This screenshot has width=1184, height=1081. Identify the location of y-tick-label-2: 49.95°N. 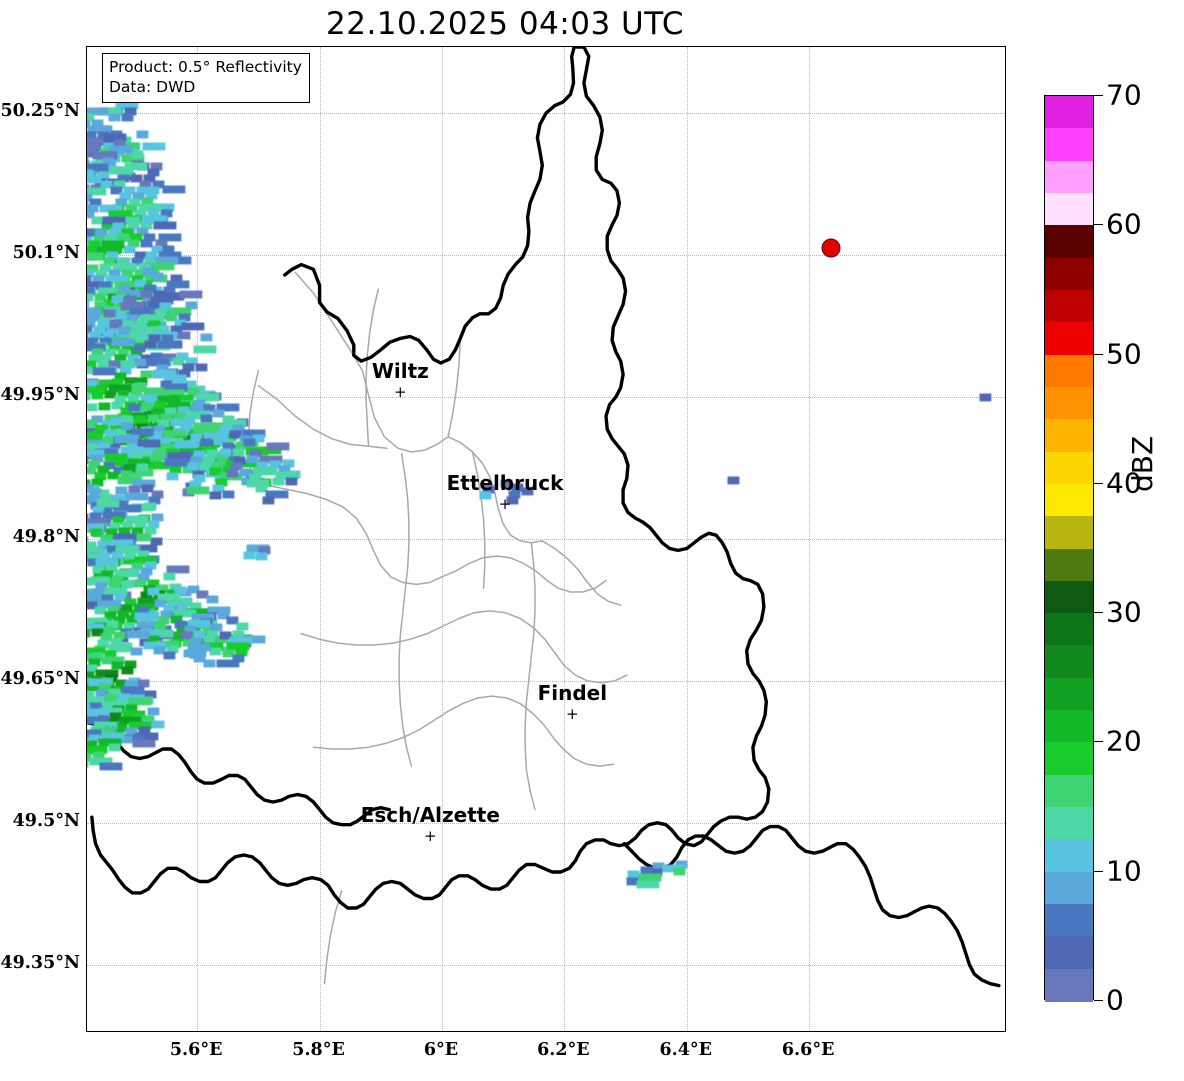
(40, 395).